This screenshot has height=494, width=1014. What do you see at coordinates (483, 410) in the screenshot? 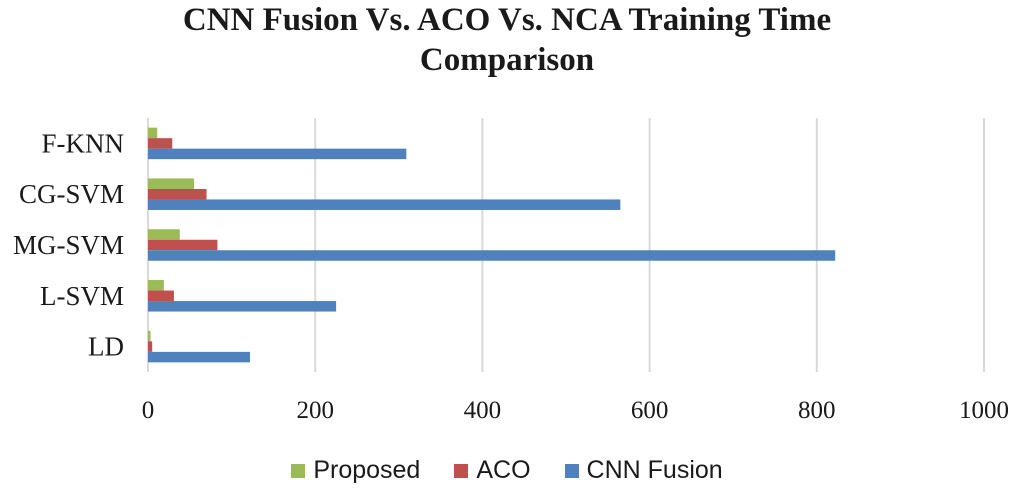
I see `x-tick-label-400: 400` at bounding box center [483, 410].